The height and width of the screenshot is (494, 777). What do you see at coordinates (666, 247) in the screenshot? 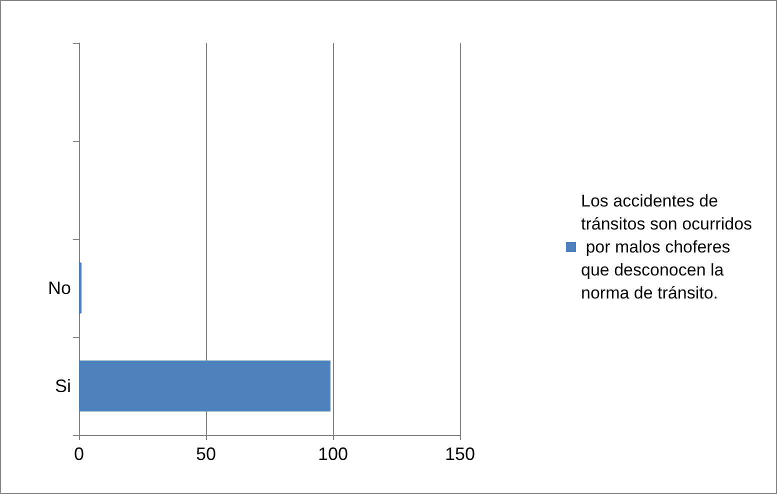
I see `legend-label: Los accidentes de tránsitos son ocurridos por malos choferes que desconocen la norma de tránsito.` at bounding box center [666, 247].